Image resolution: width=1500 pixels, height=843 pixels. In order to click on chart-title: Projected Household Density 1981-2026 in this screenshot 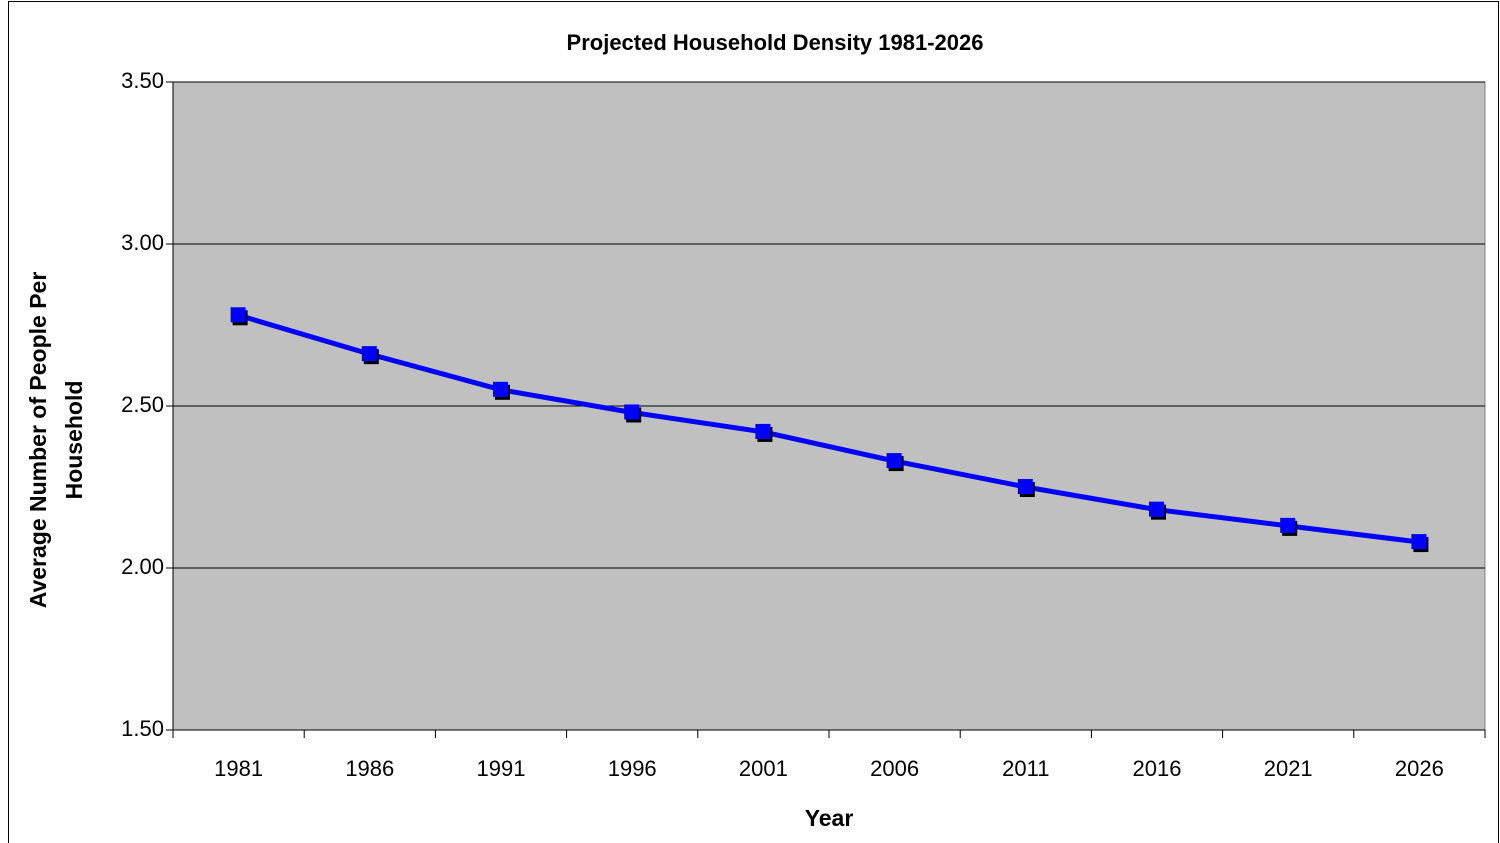, I will do `click(775, 42)`.